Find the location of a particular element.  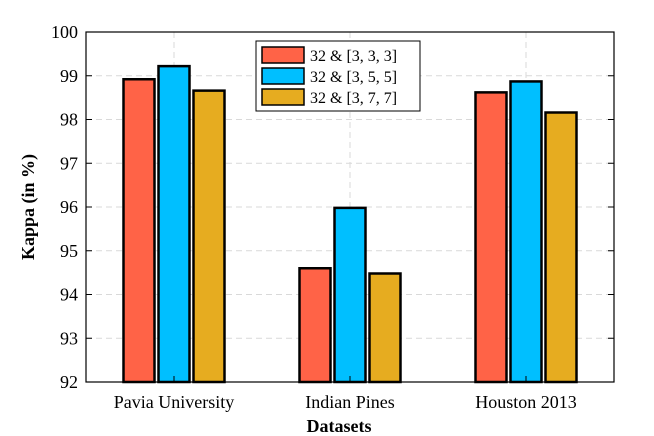

y-tick-label: 98 is located at coordinates (69, 120).